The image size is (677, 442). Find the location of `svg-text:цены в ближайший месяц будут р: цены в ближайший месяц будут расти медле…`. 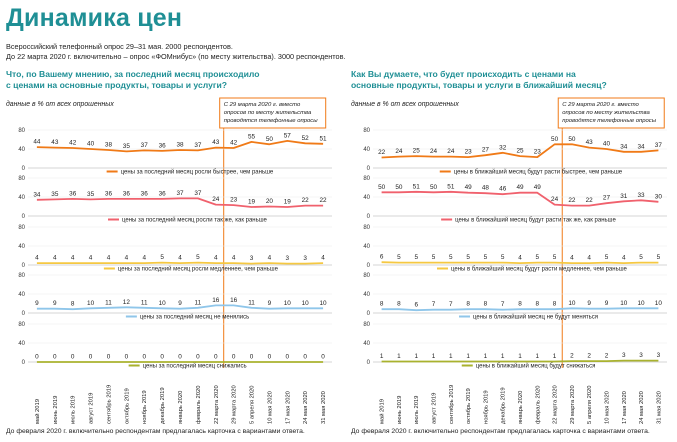

svg-text:цены в ближайший месяц будут р: цены в ближайший месяц будут расти медле… is located at coordinates (539, 269).